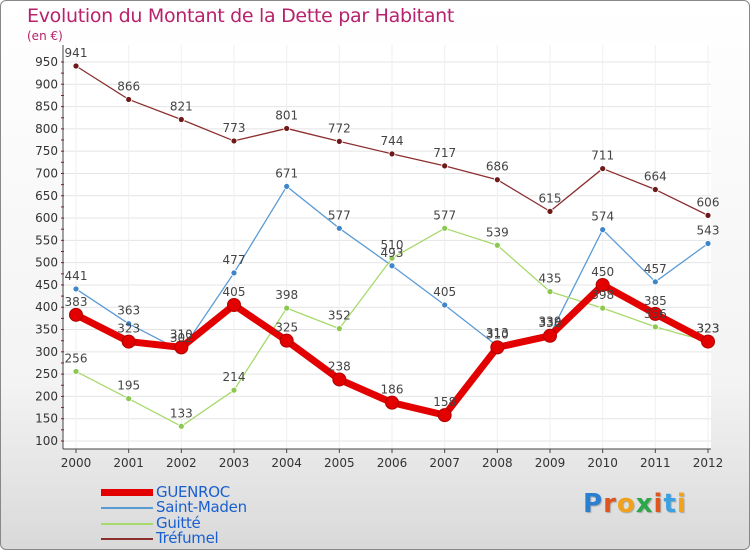  What do you see at coordinates (286, 328) in the screenshot?
I see `data-label: 325` at bounding box center [286, 328].